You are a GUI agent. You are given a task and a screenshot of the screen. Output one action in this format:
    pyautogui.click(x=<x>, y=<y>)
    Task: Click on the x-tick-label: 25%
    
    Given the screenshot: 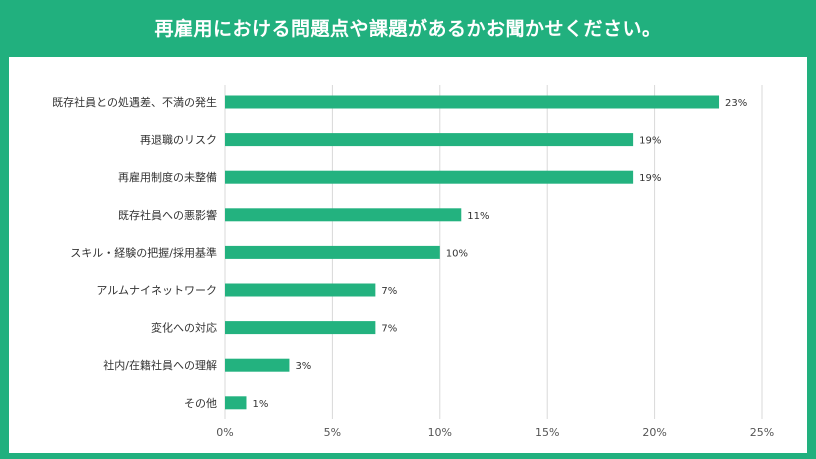 What is the action you would take?
    pyautogui.click(x=762, y=432)
    